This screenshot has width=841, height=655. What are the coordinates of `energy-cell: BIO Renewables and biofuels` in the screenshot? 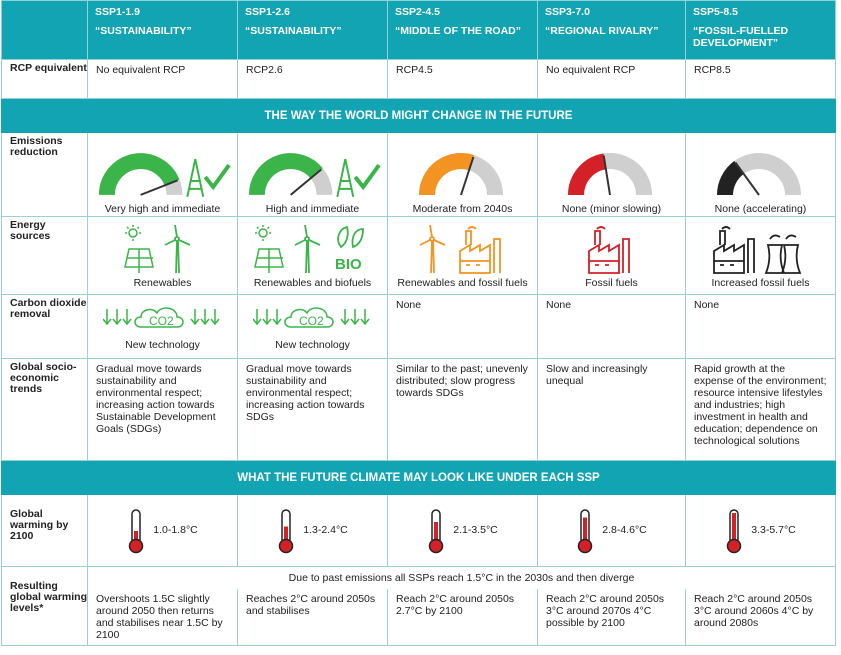 It's located at (312, 255).